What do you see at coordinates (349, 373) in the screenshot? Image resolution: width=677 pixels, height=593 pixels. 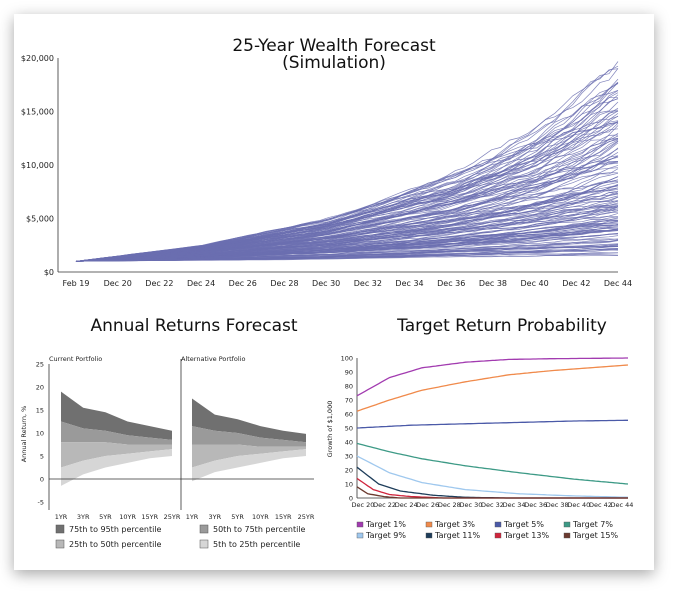 I see `target-y-tick-label: 90` at bounding box center [349, 373].